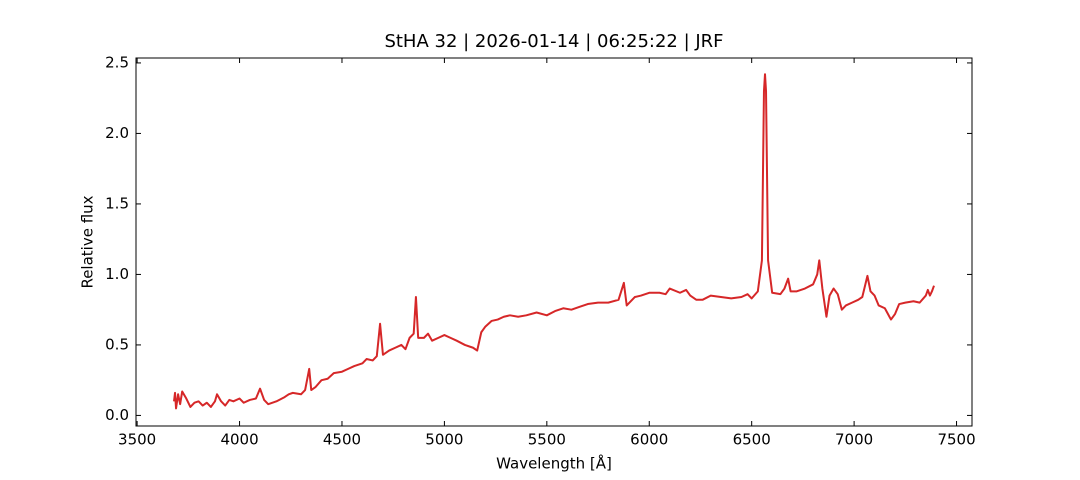 The width and height of the screenshot is (1080, 480). I want to click on x-tick-label: 6000, so click(649, 440).